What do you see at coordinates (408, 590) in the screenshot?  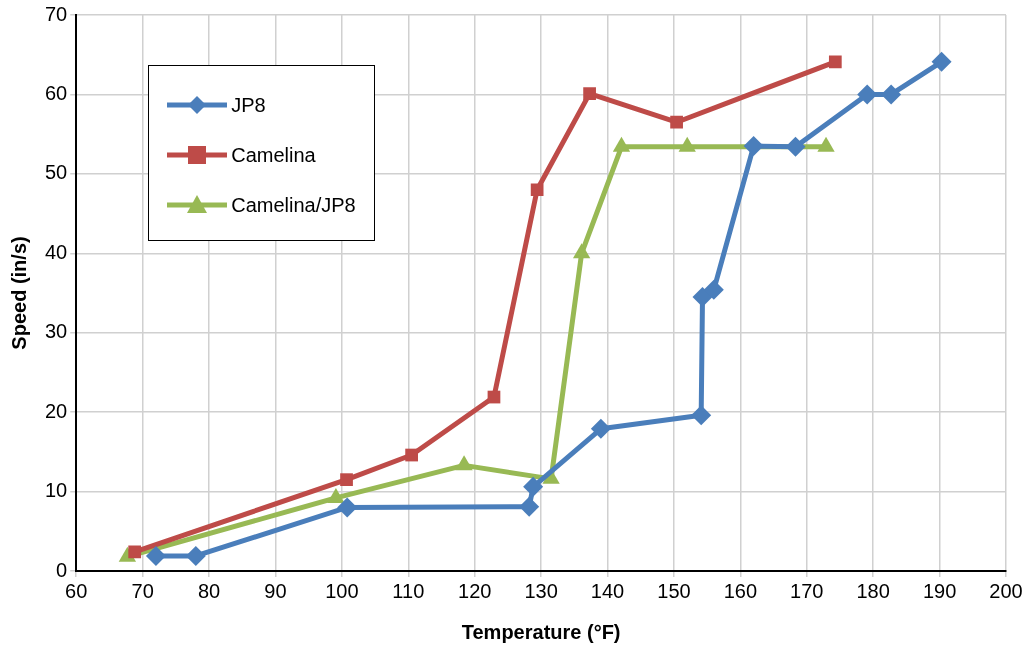 I see `x-tick-label: 110` at bounding box center [408, 590].